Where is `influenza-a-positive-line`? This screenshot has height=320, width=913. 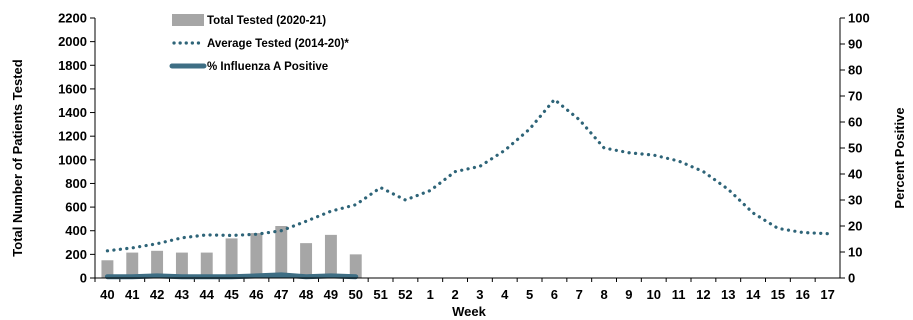
influenza-a-positive-line is located at coordinates (231, 276).